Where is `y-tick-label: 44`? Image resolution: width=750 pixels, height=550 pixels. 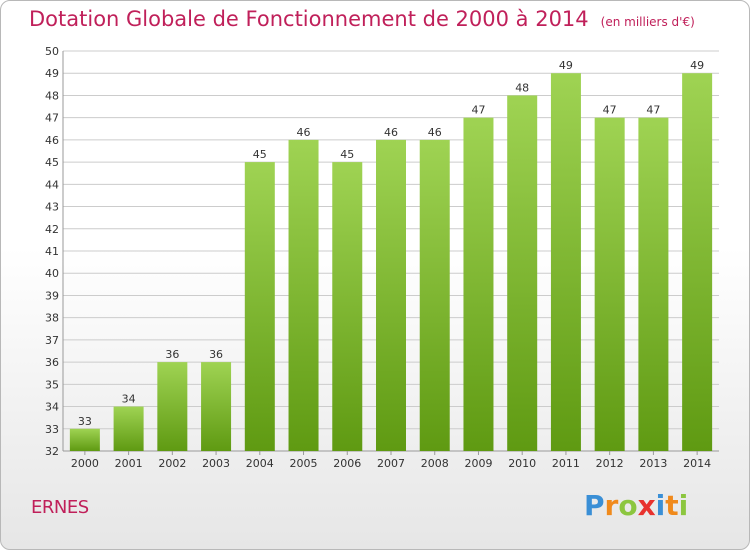 y-tick-label: 44 is located at coordinates (52, 184).